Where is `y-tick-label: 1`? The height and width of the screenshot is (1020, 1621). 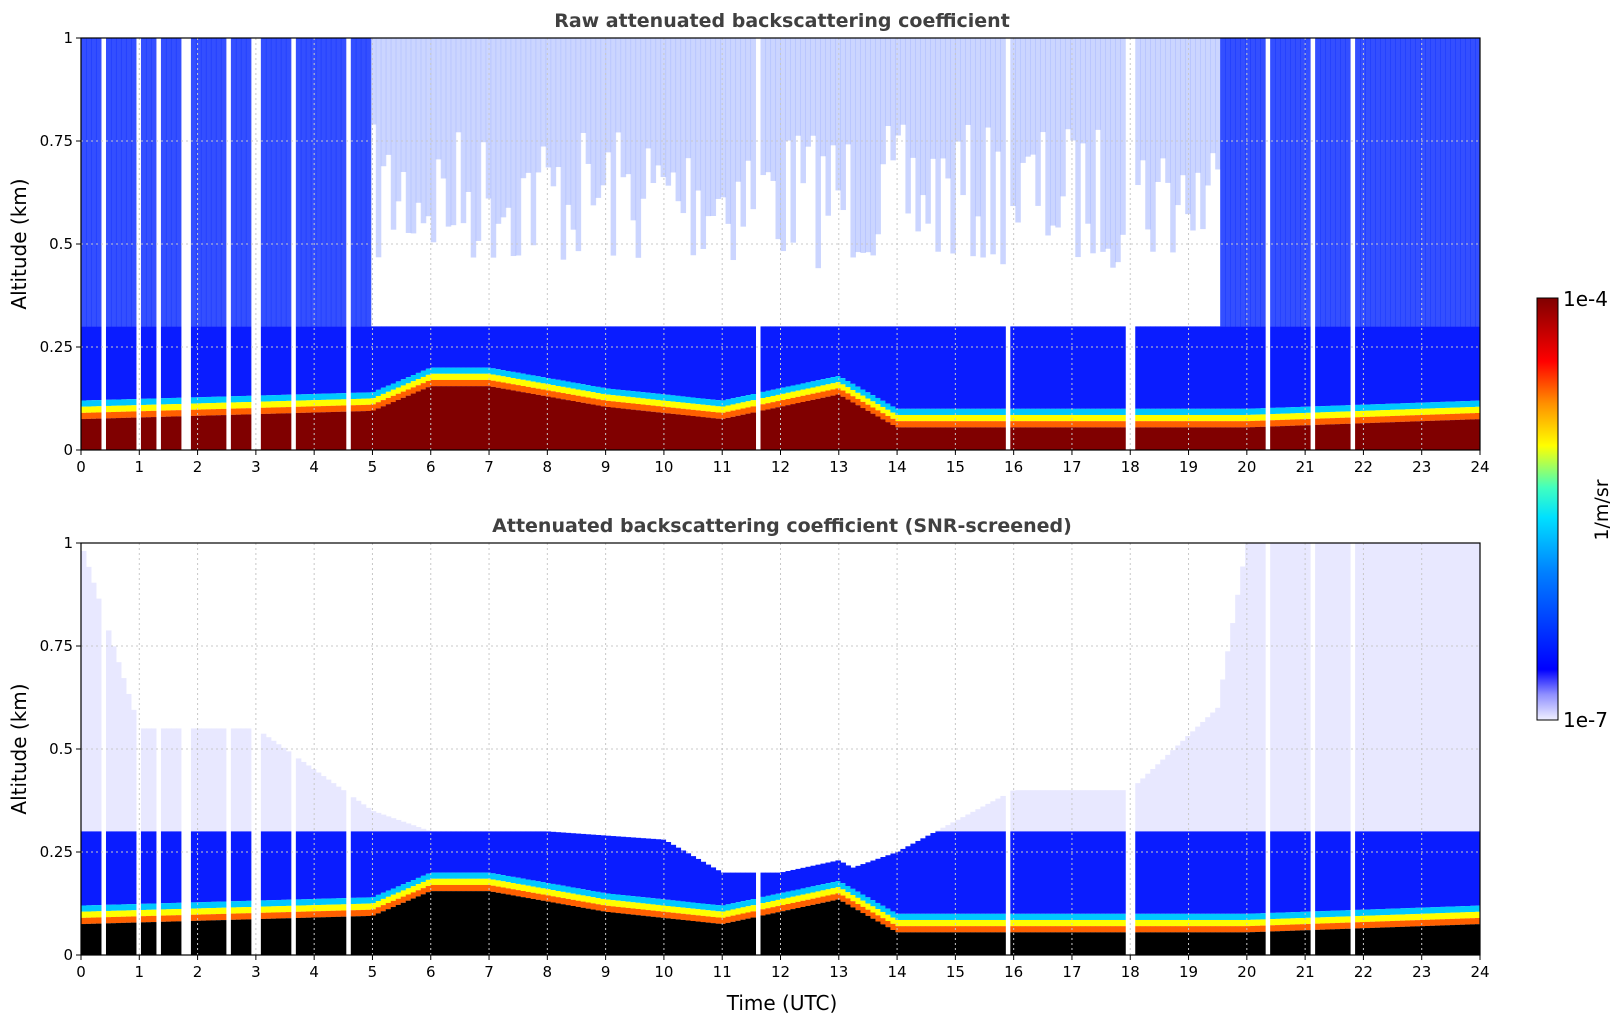 y-tick-label: 1 is located at coordinates (68, 38).